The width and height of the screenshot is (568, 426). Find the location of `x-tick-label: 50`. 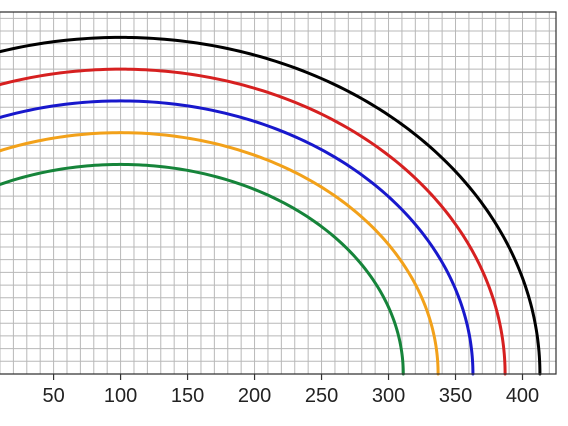

x-tick-label: 50 is located at coordinates (53, 396).